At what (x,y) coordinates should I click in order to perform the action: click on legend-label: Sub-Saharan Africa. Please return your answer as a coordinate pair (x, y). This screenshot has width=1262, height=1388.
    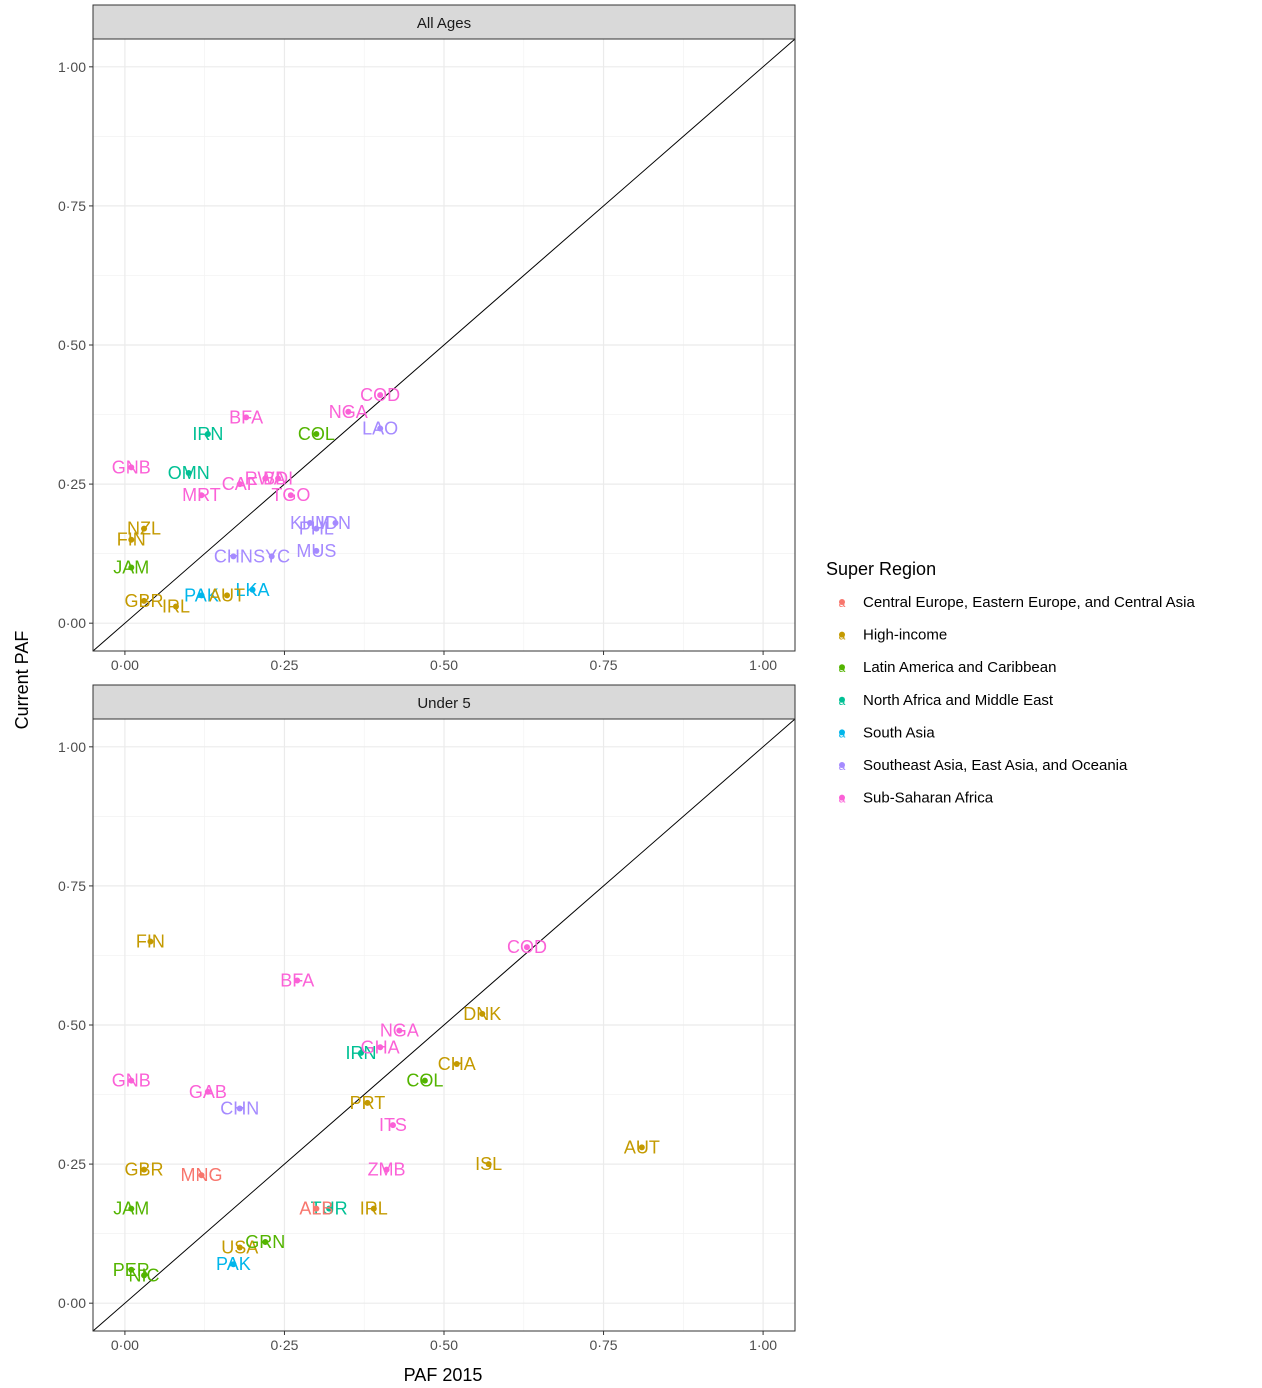
    Looking at the image, I should click on (928, 798).